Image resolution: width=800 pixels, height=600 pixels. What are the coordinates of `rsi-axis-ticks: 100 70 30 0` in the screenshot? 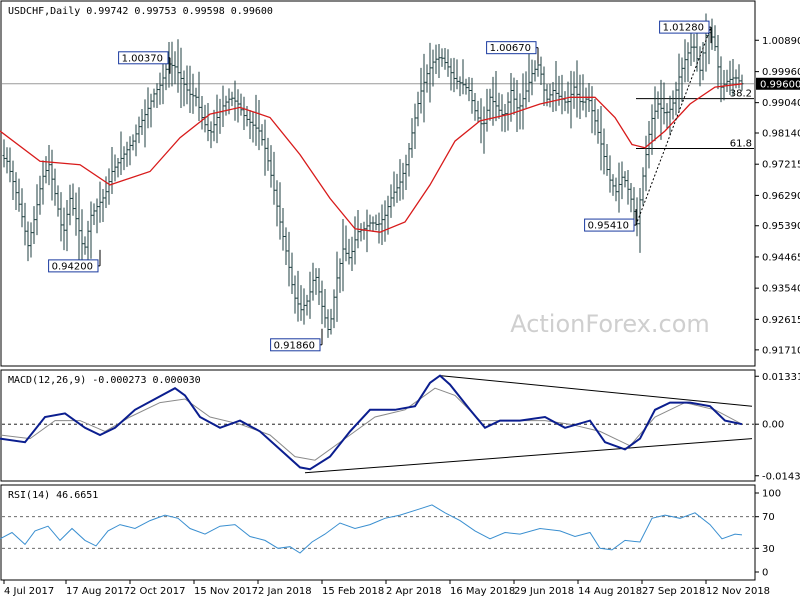 It's located at (768, 534).